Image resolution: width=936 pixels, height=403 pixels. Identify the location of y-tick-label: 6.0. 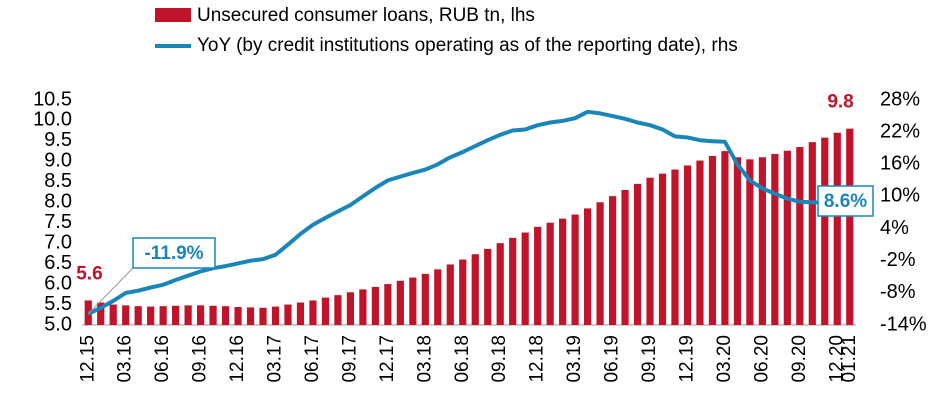
(58, 283).